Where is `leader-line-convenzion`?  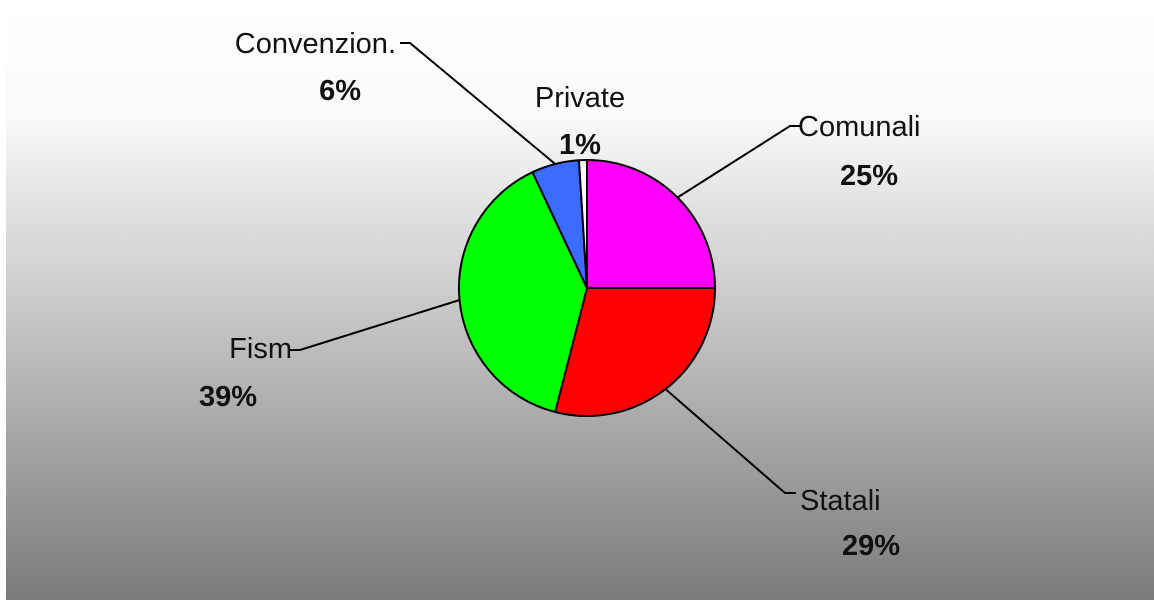 leader-line-convenzion is located at coordinates (478, 103).